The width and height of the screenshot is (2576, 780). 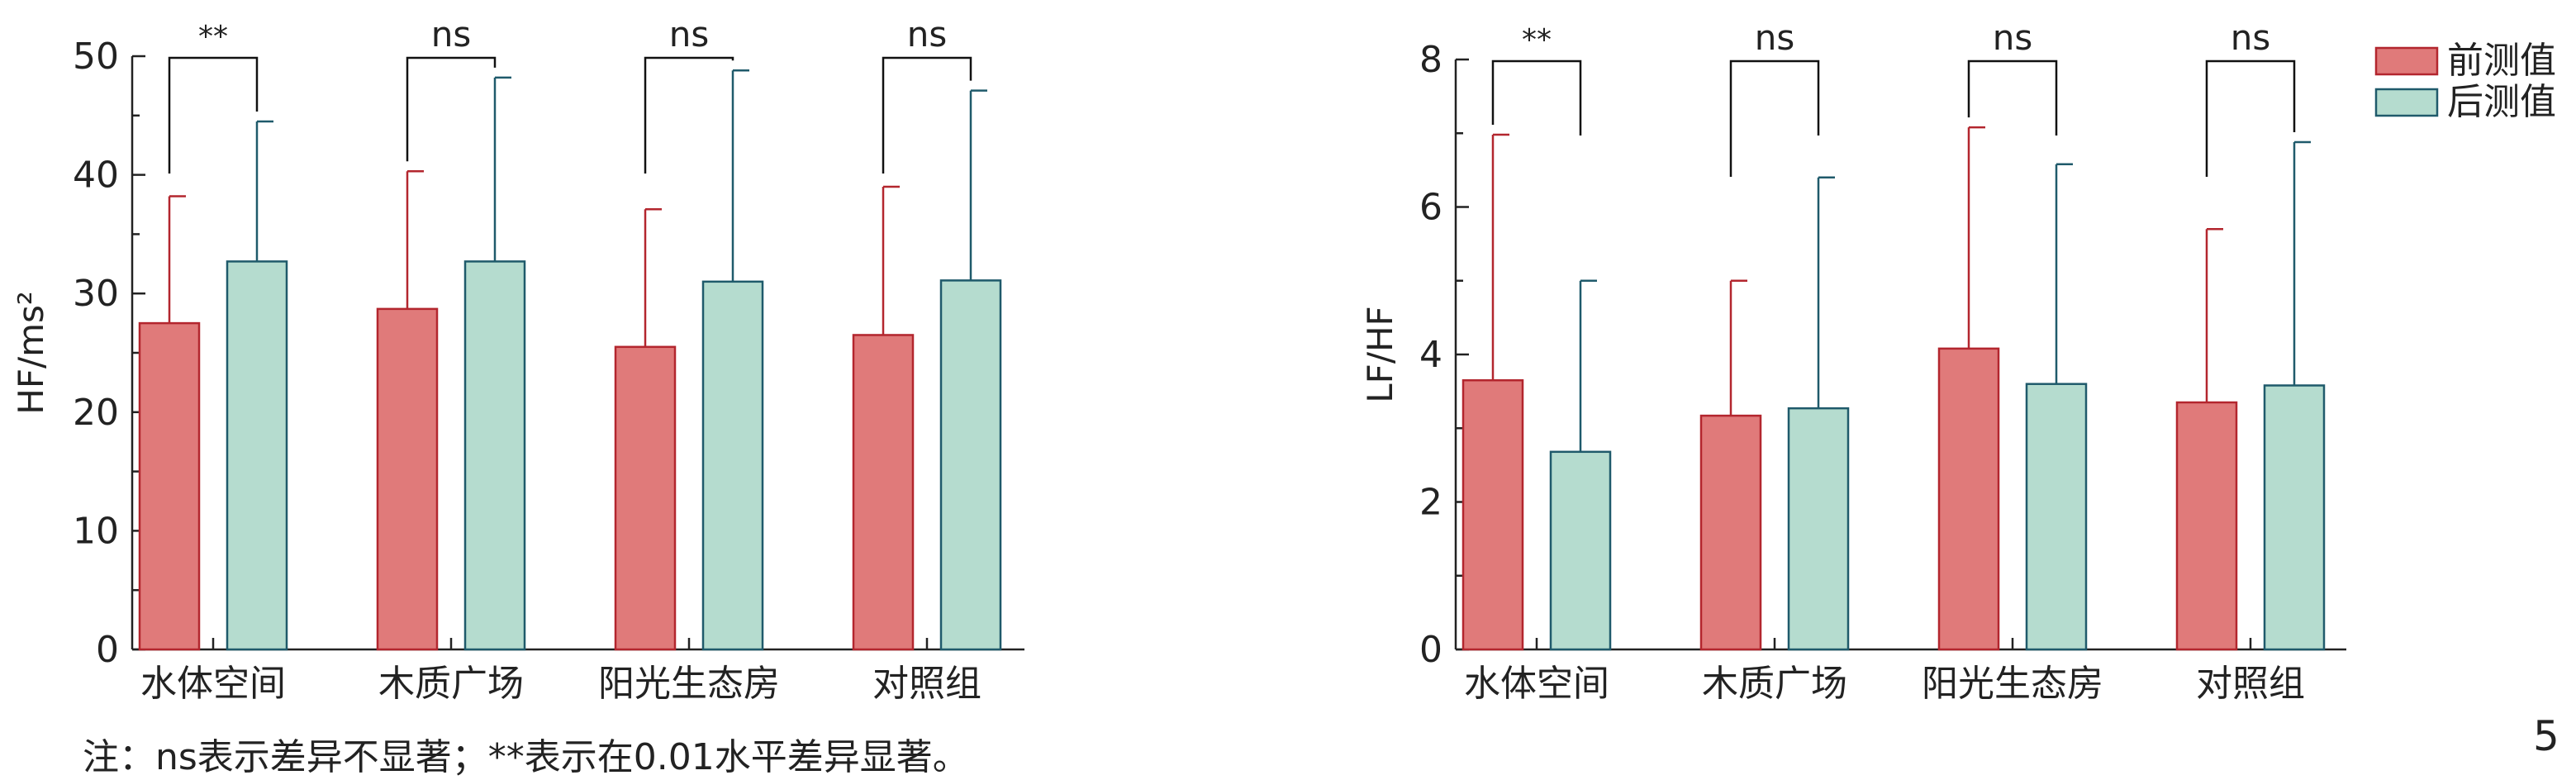 What do you see at coordinates (1430, 503) in the screenshot?
I see `y-tick-label: 2` at bounding box center [1430, 503].